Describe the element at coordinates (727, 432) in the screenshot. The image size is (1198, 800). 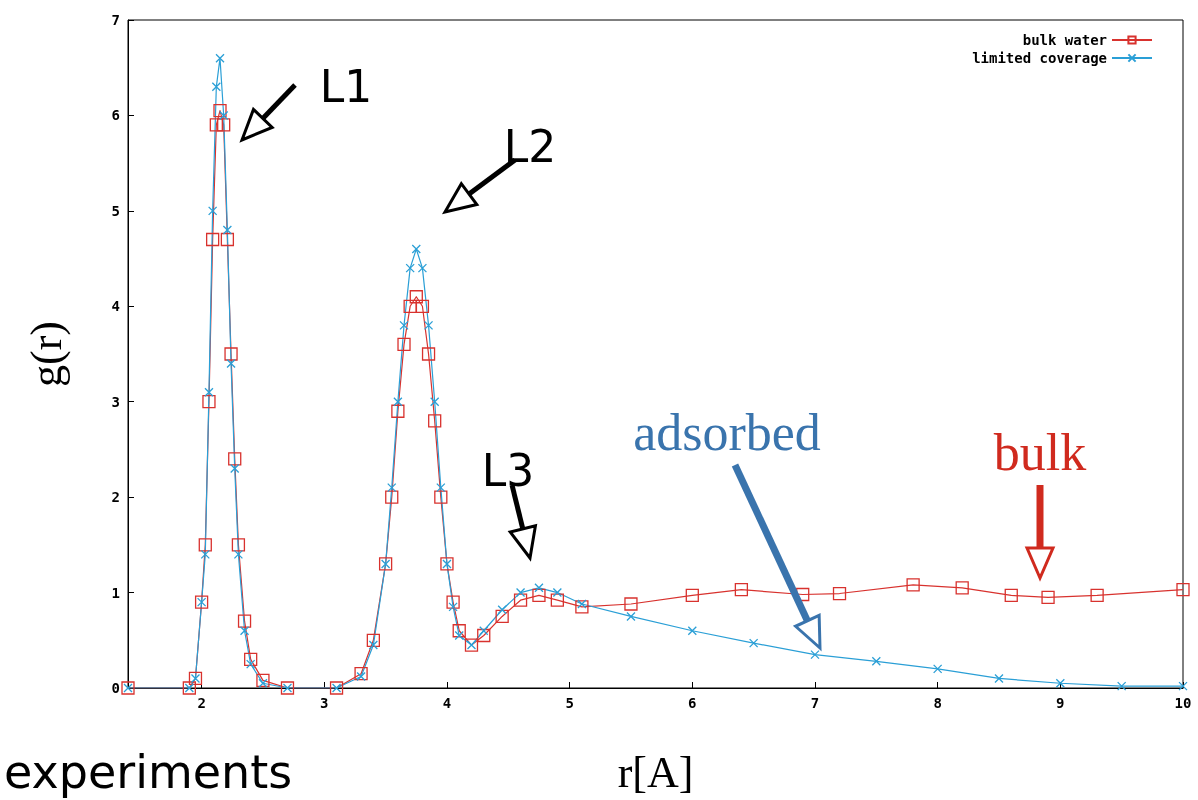
I see `annotation: adsorbed` at that location.